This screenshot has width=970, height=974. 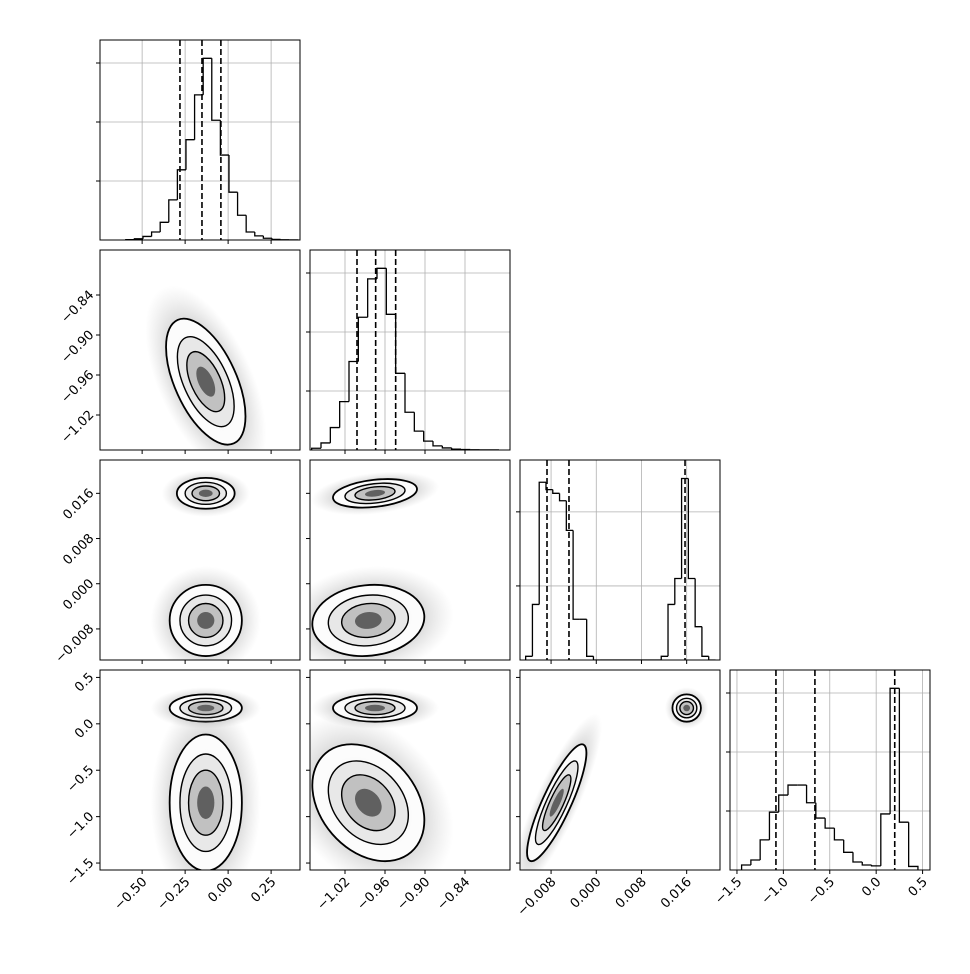 What do you see at coordinates (220, 890) in the screenshot?
I see `x-tick-label: 0.00` at bounding box center [220, 890].